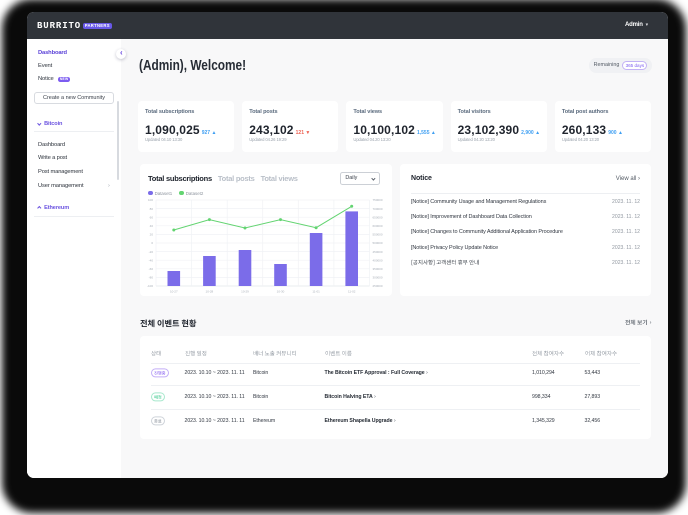  I want to click on svg-text: -60, so click(151, 269).